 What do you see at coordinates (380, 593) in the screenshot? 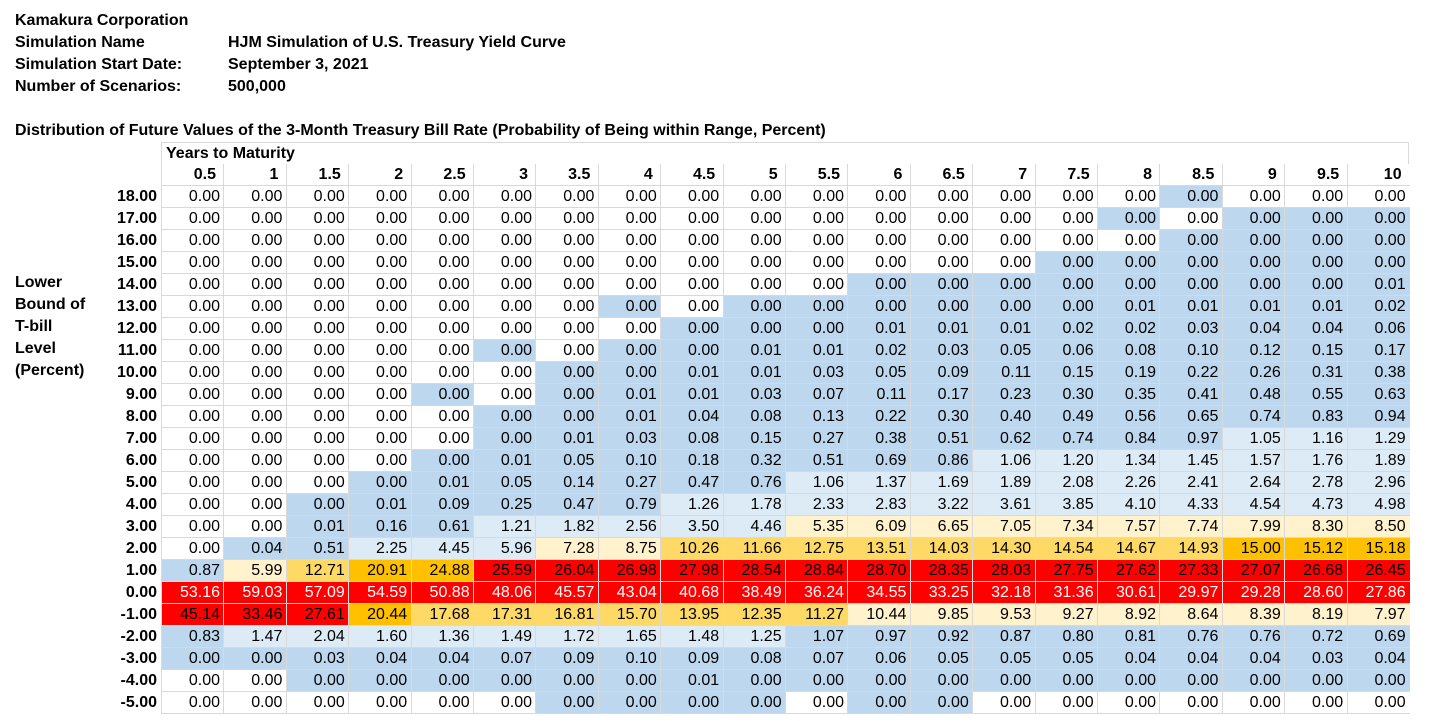
I see `table-cell: 54.59` at bounding box center [380, 593].